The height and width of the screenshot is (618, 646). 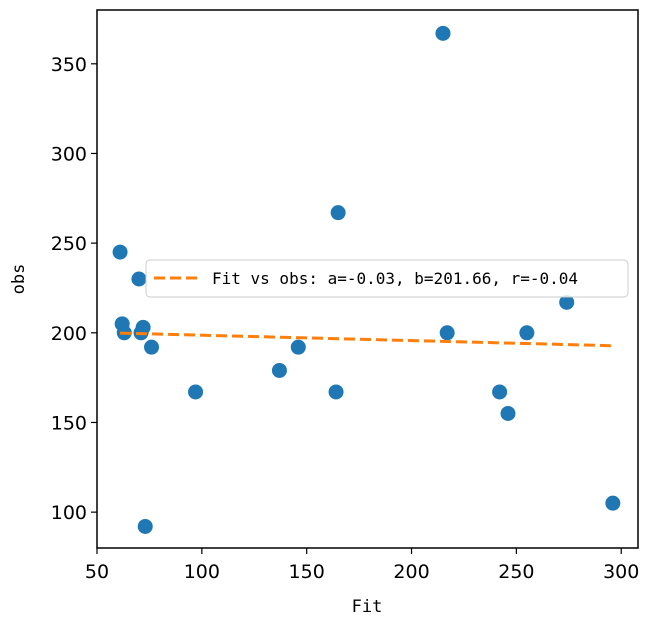 What do you see at coordinates (74, 289) in the screenshot?
I see `y-axis-ticks: 100 150 200 250 300 350` at bounding box center [74, 289].